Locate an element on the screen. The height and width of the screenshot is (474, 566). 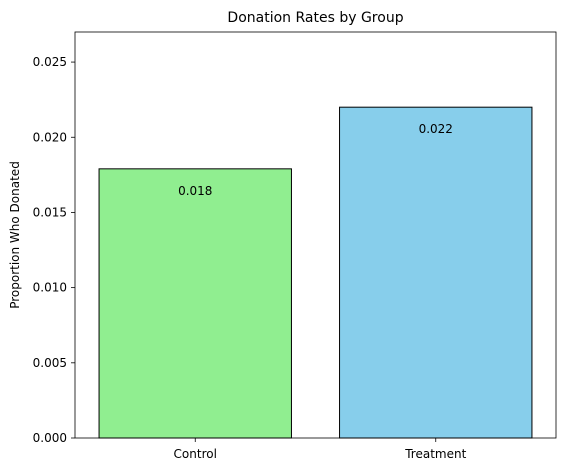
y-tick-label: 0.005 is located at coordinates (50, 363).